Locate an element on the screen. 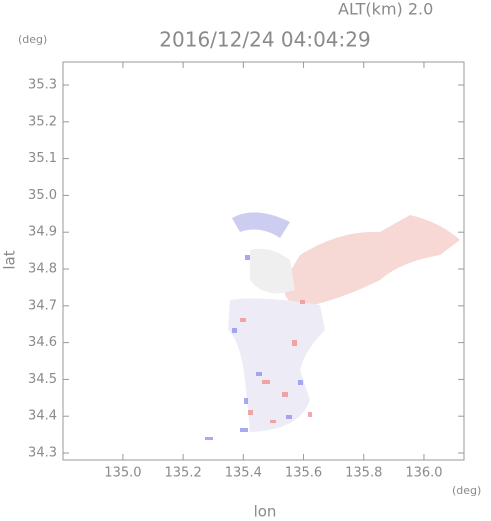 This screenshot has height=521, width=491. y-tick-label: 35.2 is located at coordinates (42, 121).